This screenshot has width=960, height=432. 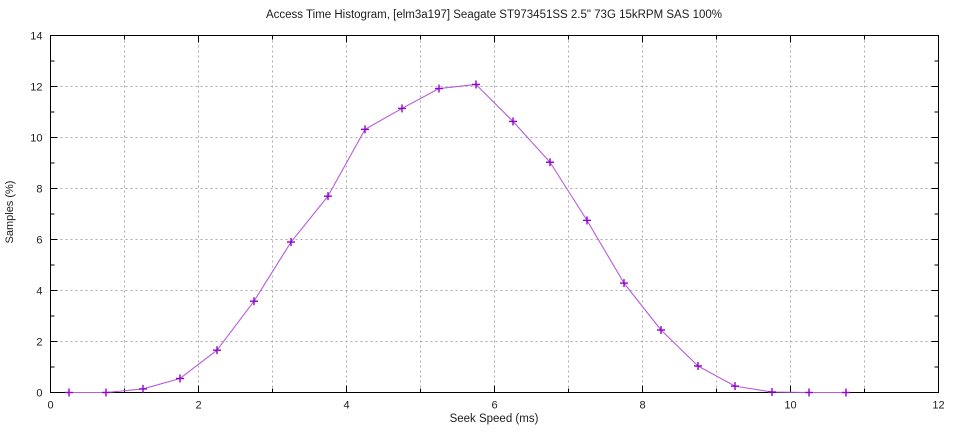 I want to click on y-tick-label: 10, so click(x=36, y=139).